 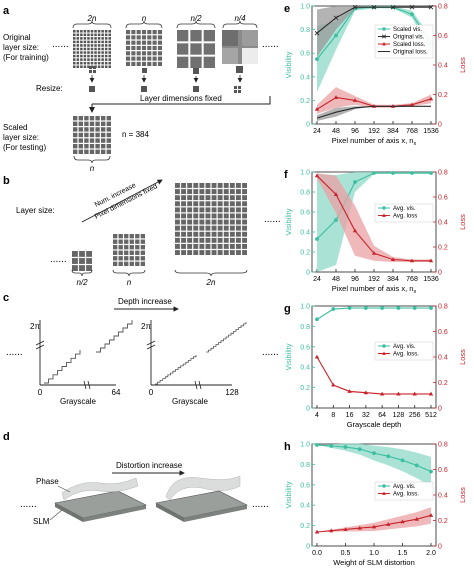 What do you see at coordinates (440, 273) in the screenshot?
I see `ytick-right-label: 0` at bounding box center [440, 273].